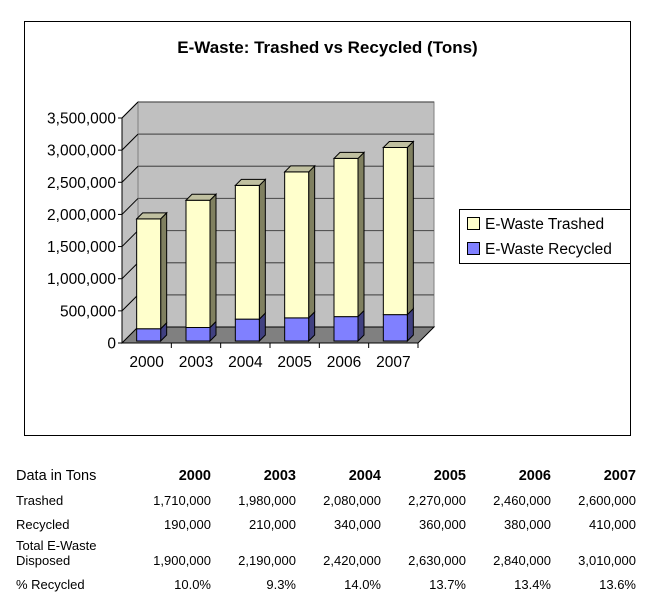 The height and width of the screenshot is (609, 667). What do you see at coordinates (279, 476) in the screenshot?
I see `table-header-year: 2003` at bounding box center [279, 476].